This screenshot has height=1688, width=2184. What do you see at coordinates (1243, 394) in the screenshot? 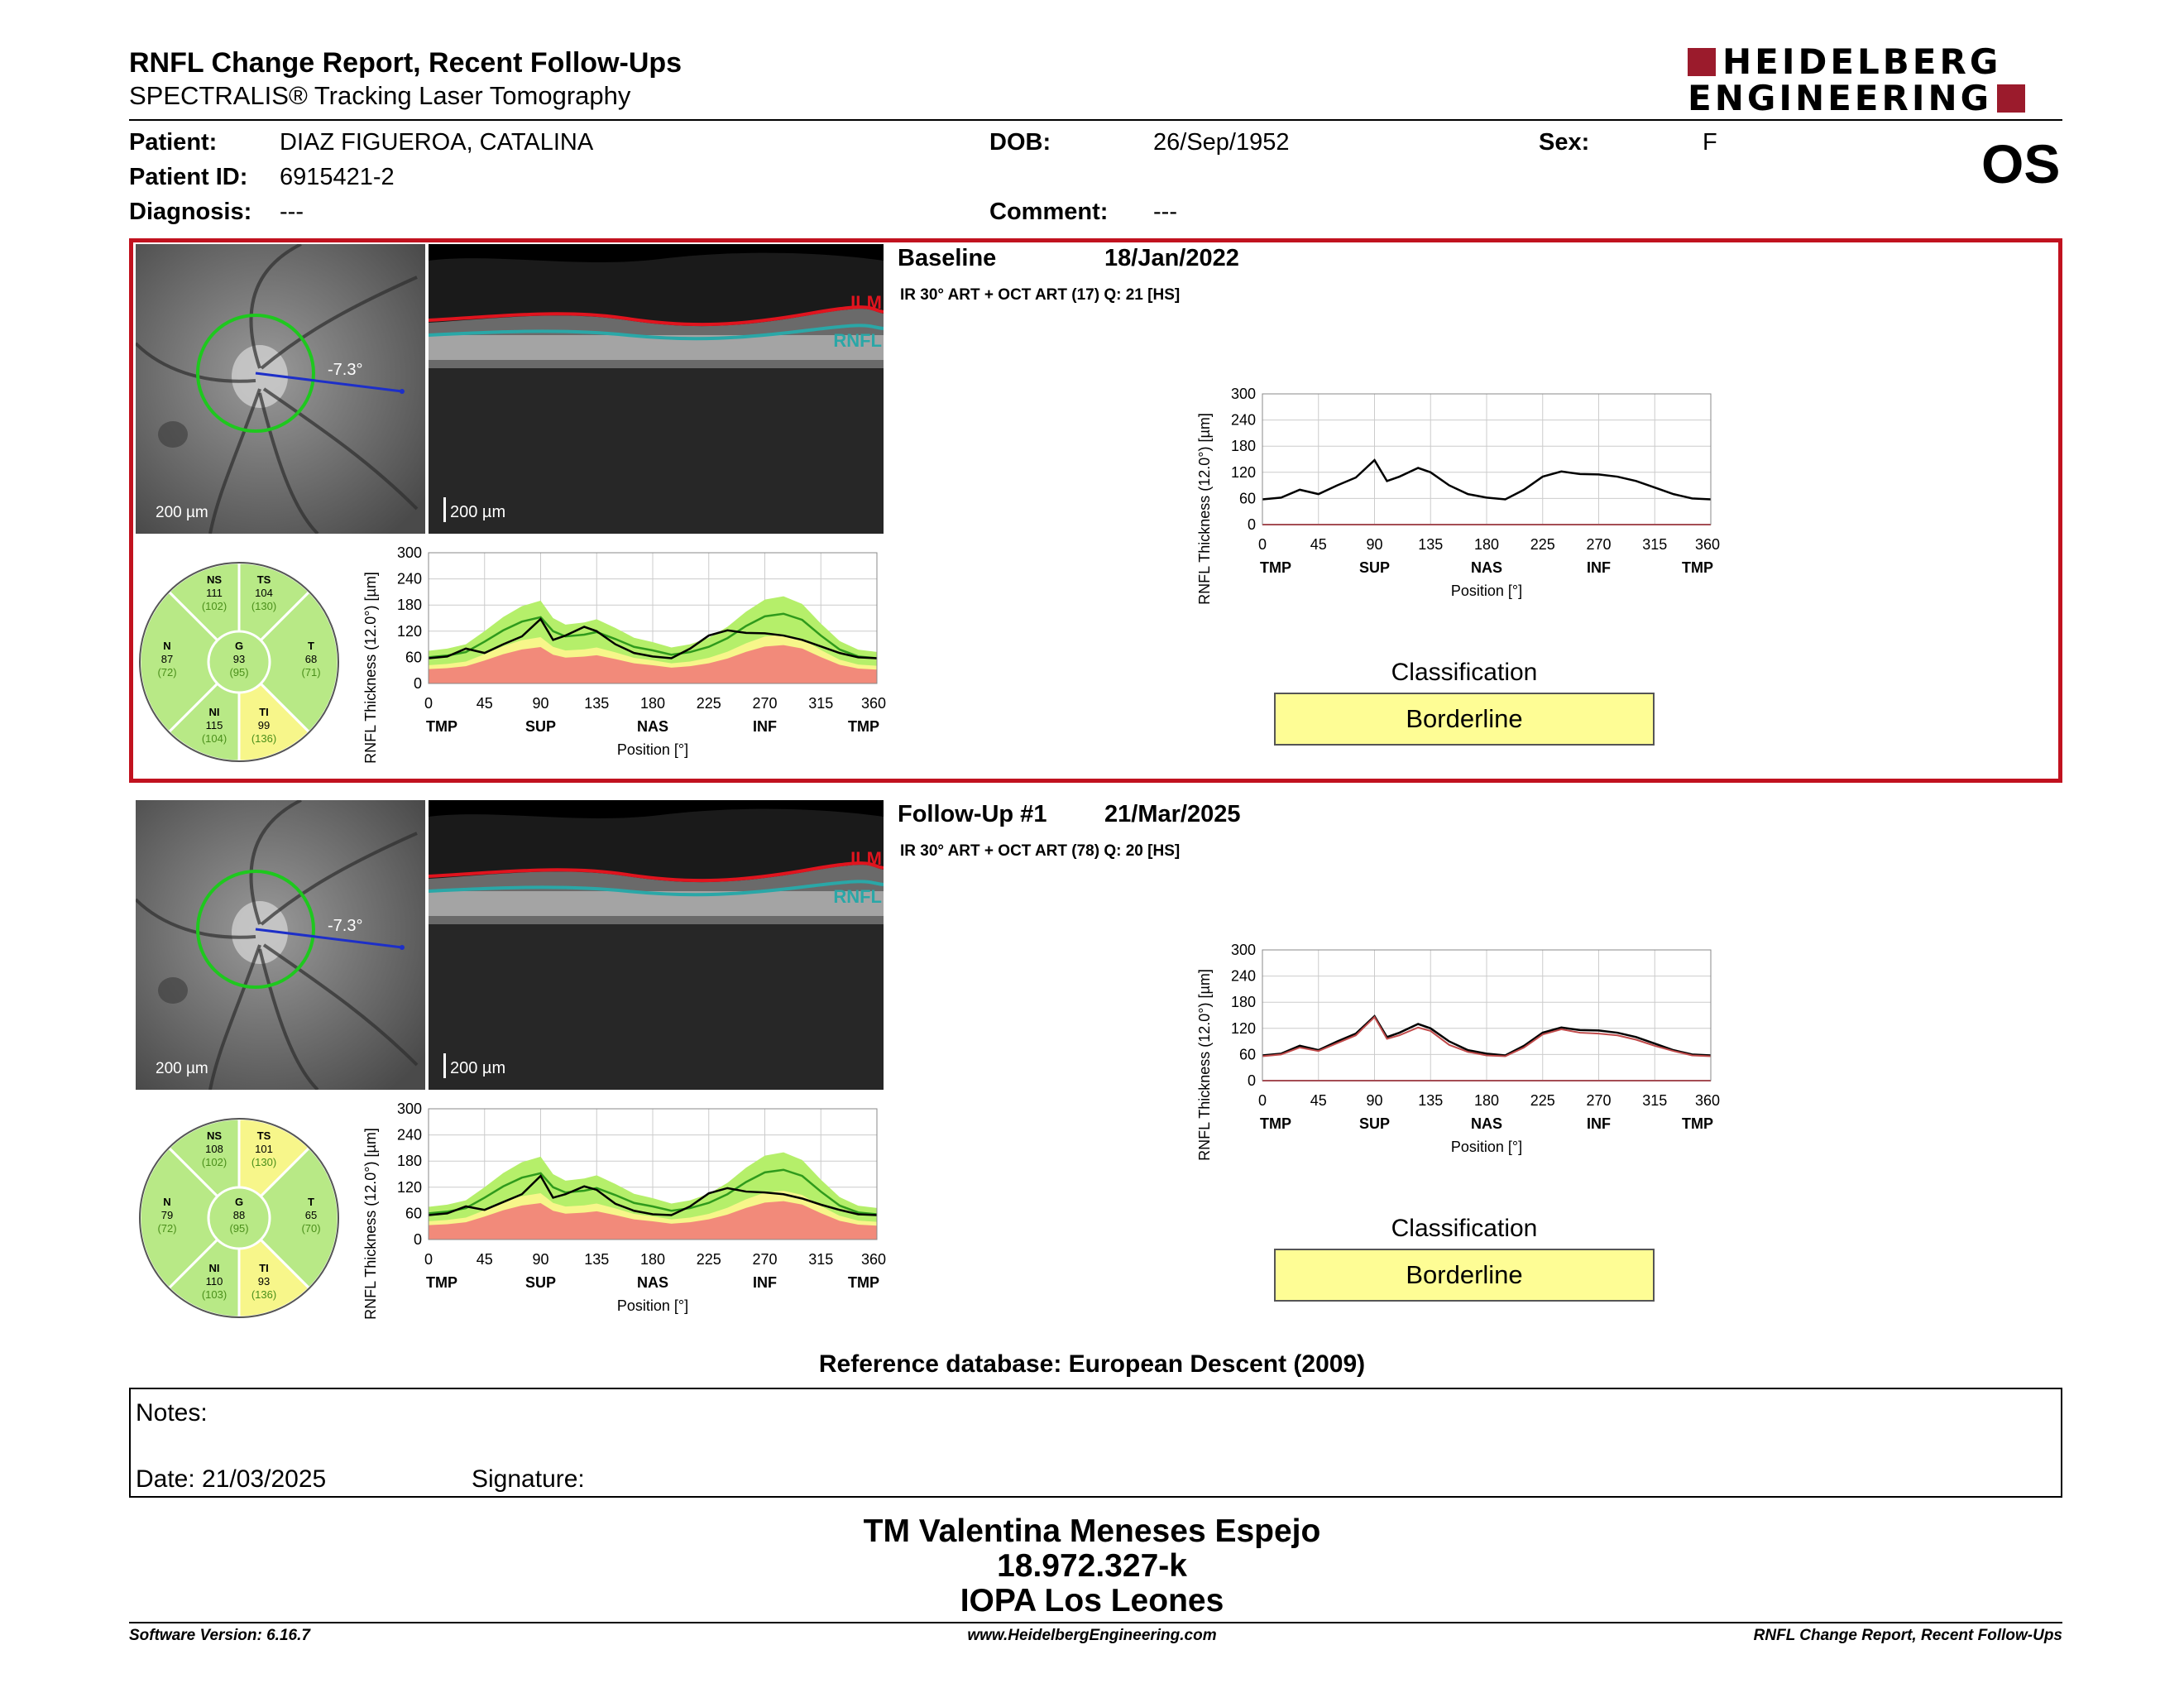
I see `y-tick-label: 300` at bounding box center [1243, 394].